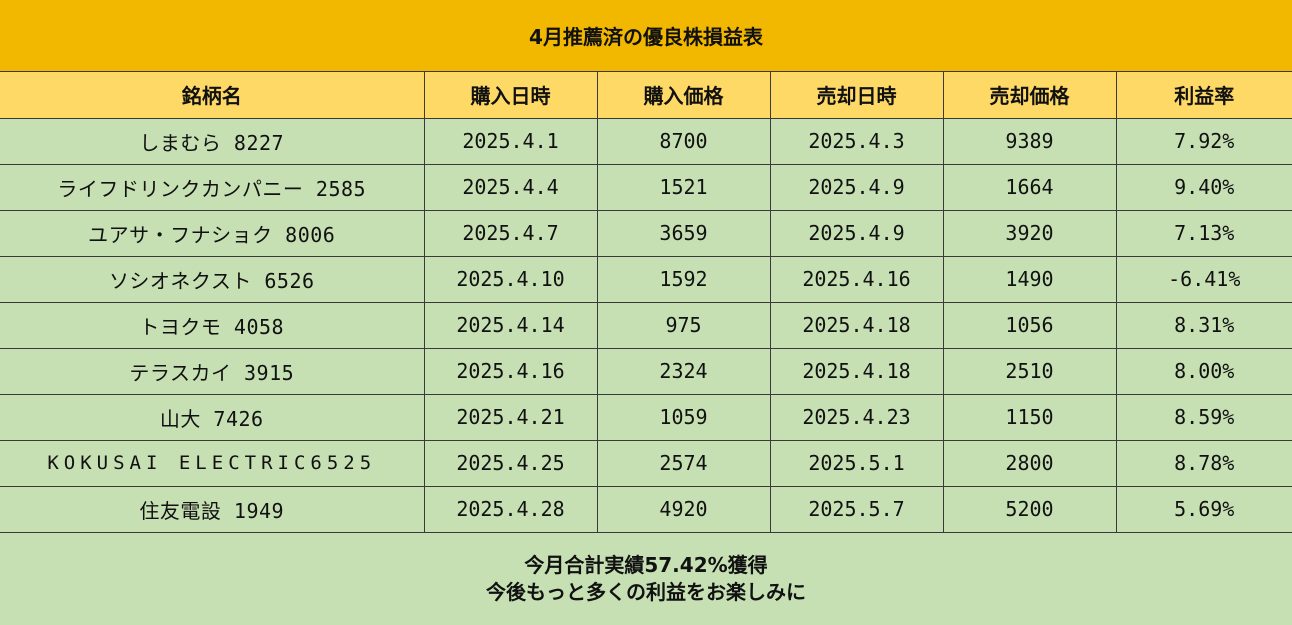 The width and height of the screenshot is (1292, 625). What do you see at coordinates (1203, 141) in the screenshot?
I see `profit-rate-cell: 7.92%` at bounding box center [1203, 141].